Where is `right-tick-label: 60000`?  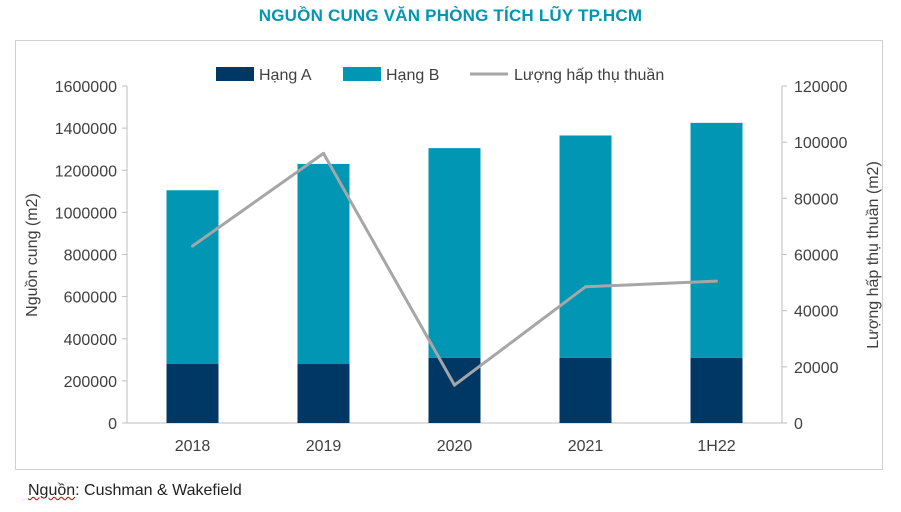
right-tick-label: 60000 is located at coordinates (816, 256).